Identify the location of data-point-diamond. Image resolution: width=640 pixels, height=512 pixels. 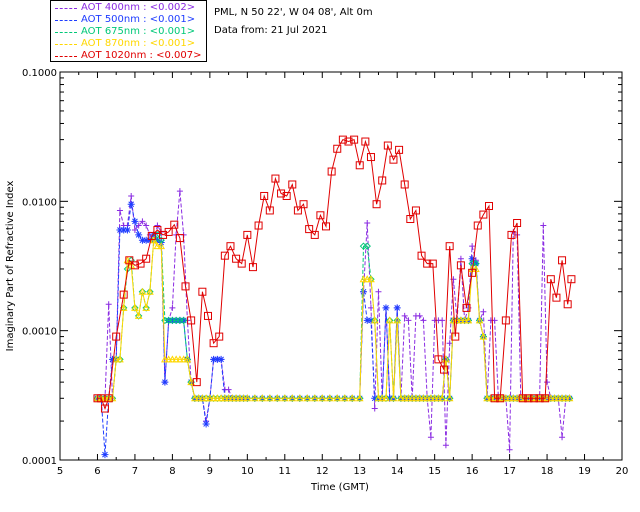
(468, 320).